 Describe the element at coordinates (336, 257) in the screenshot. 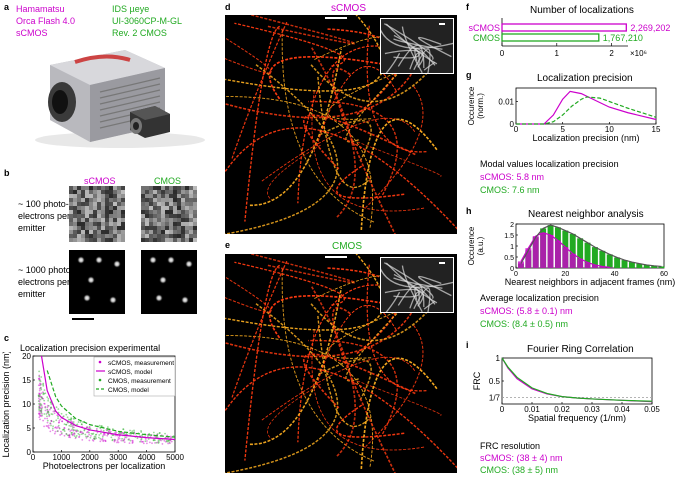

I see `scale-bar-e` at that location.